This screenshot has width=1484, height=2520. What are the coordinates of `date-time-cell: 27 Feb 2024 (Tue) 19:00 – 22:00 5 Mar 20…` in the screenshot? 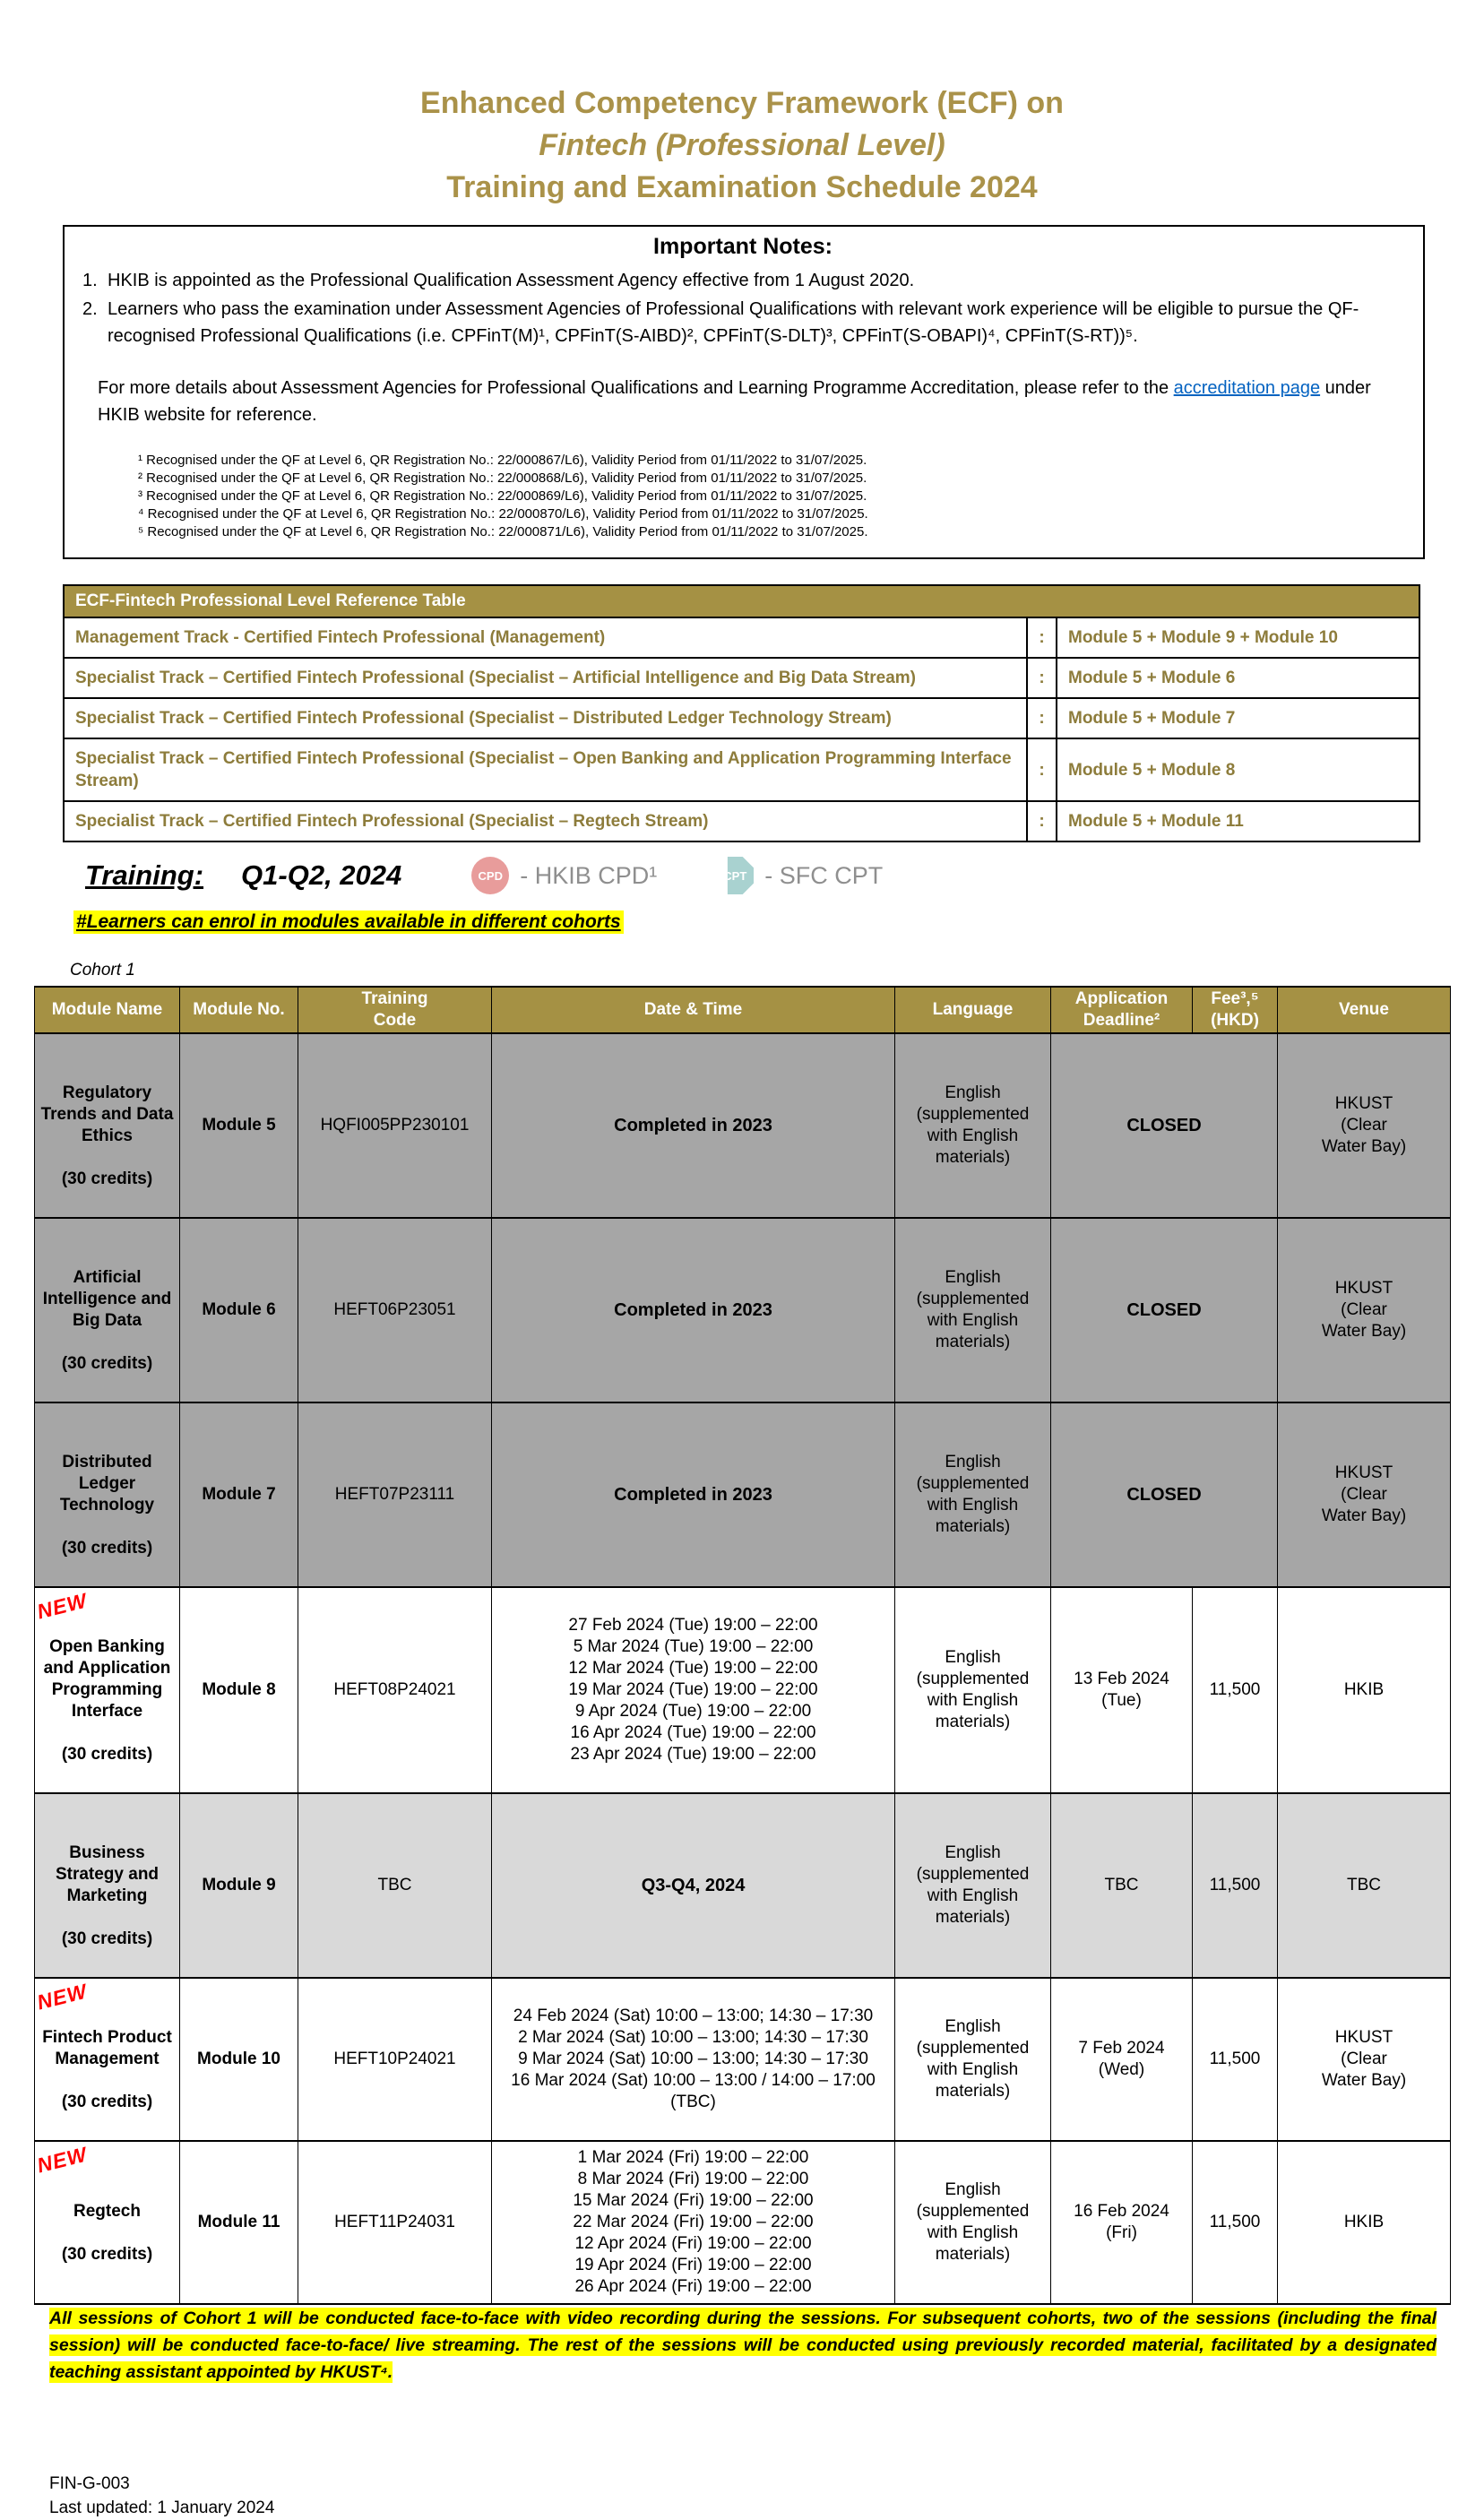 It's located at (693, 1690).